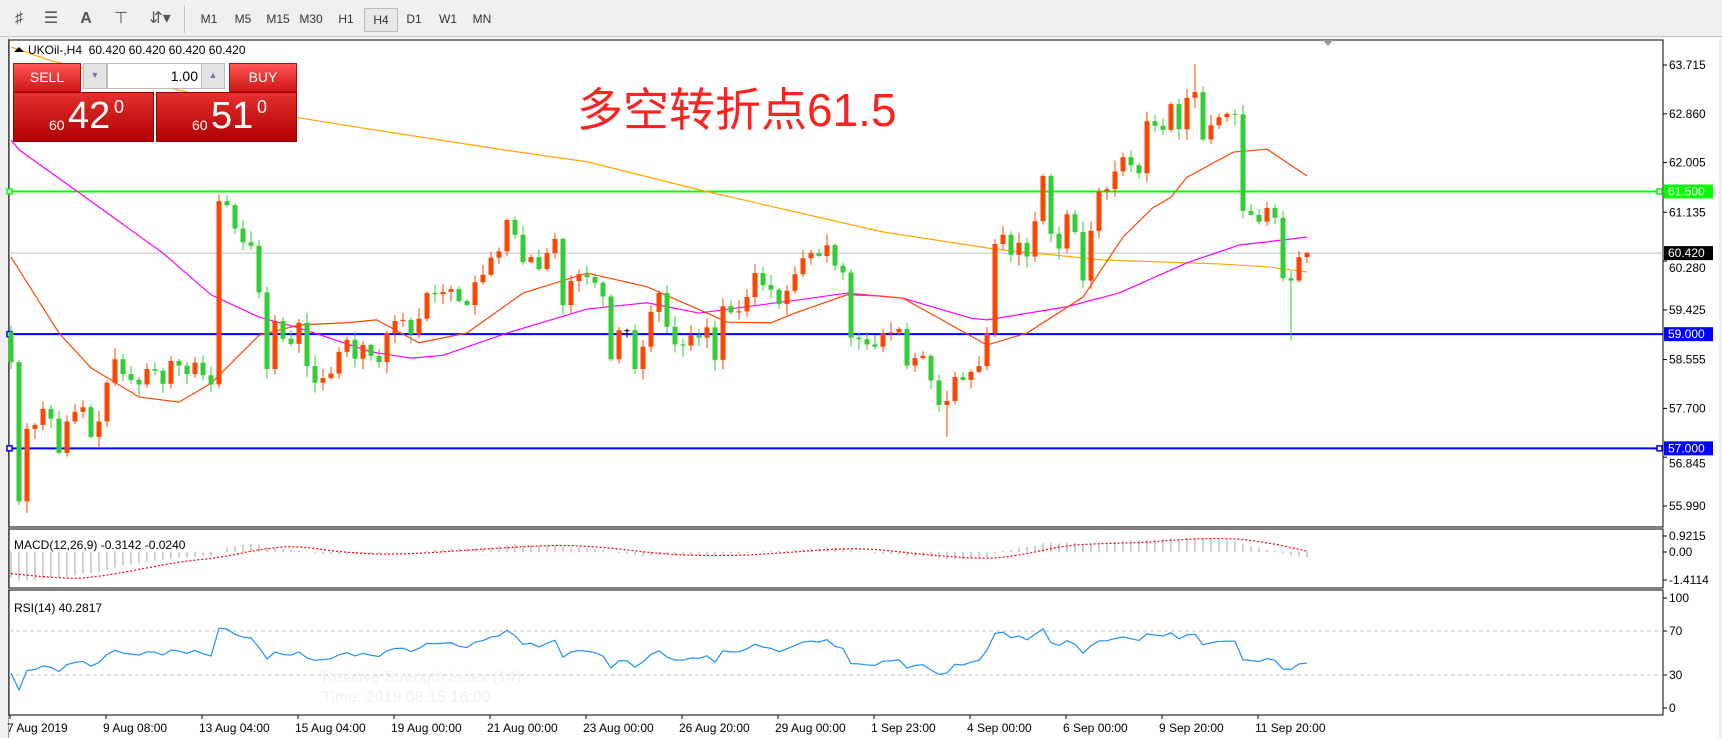 This screenshot has width=1722, height=738. I want to click on lot-decrease-icon: ▼, so click(95, 76).